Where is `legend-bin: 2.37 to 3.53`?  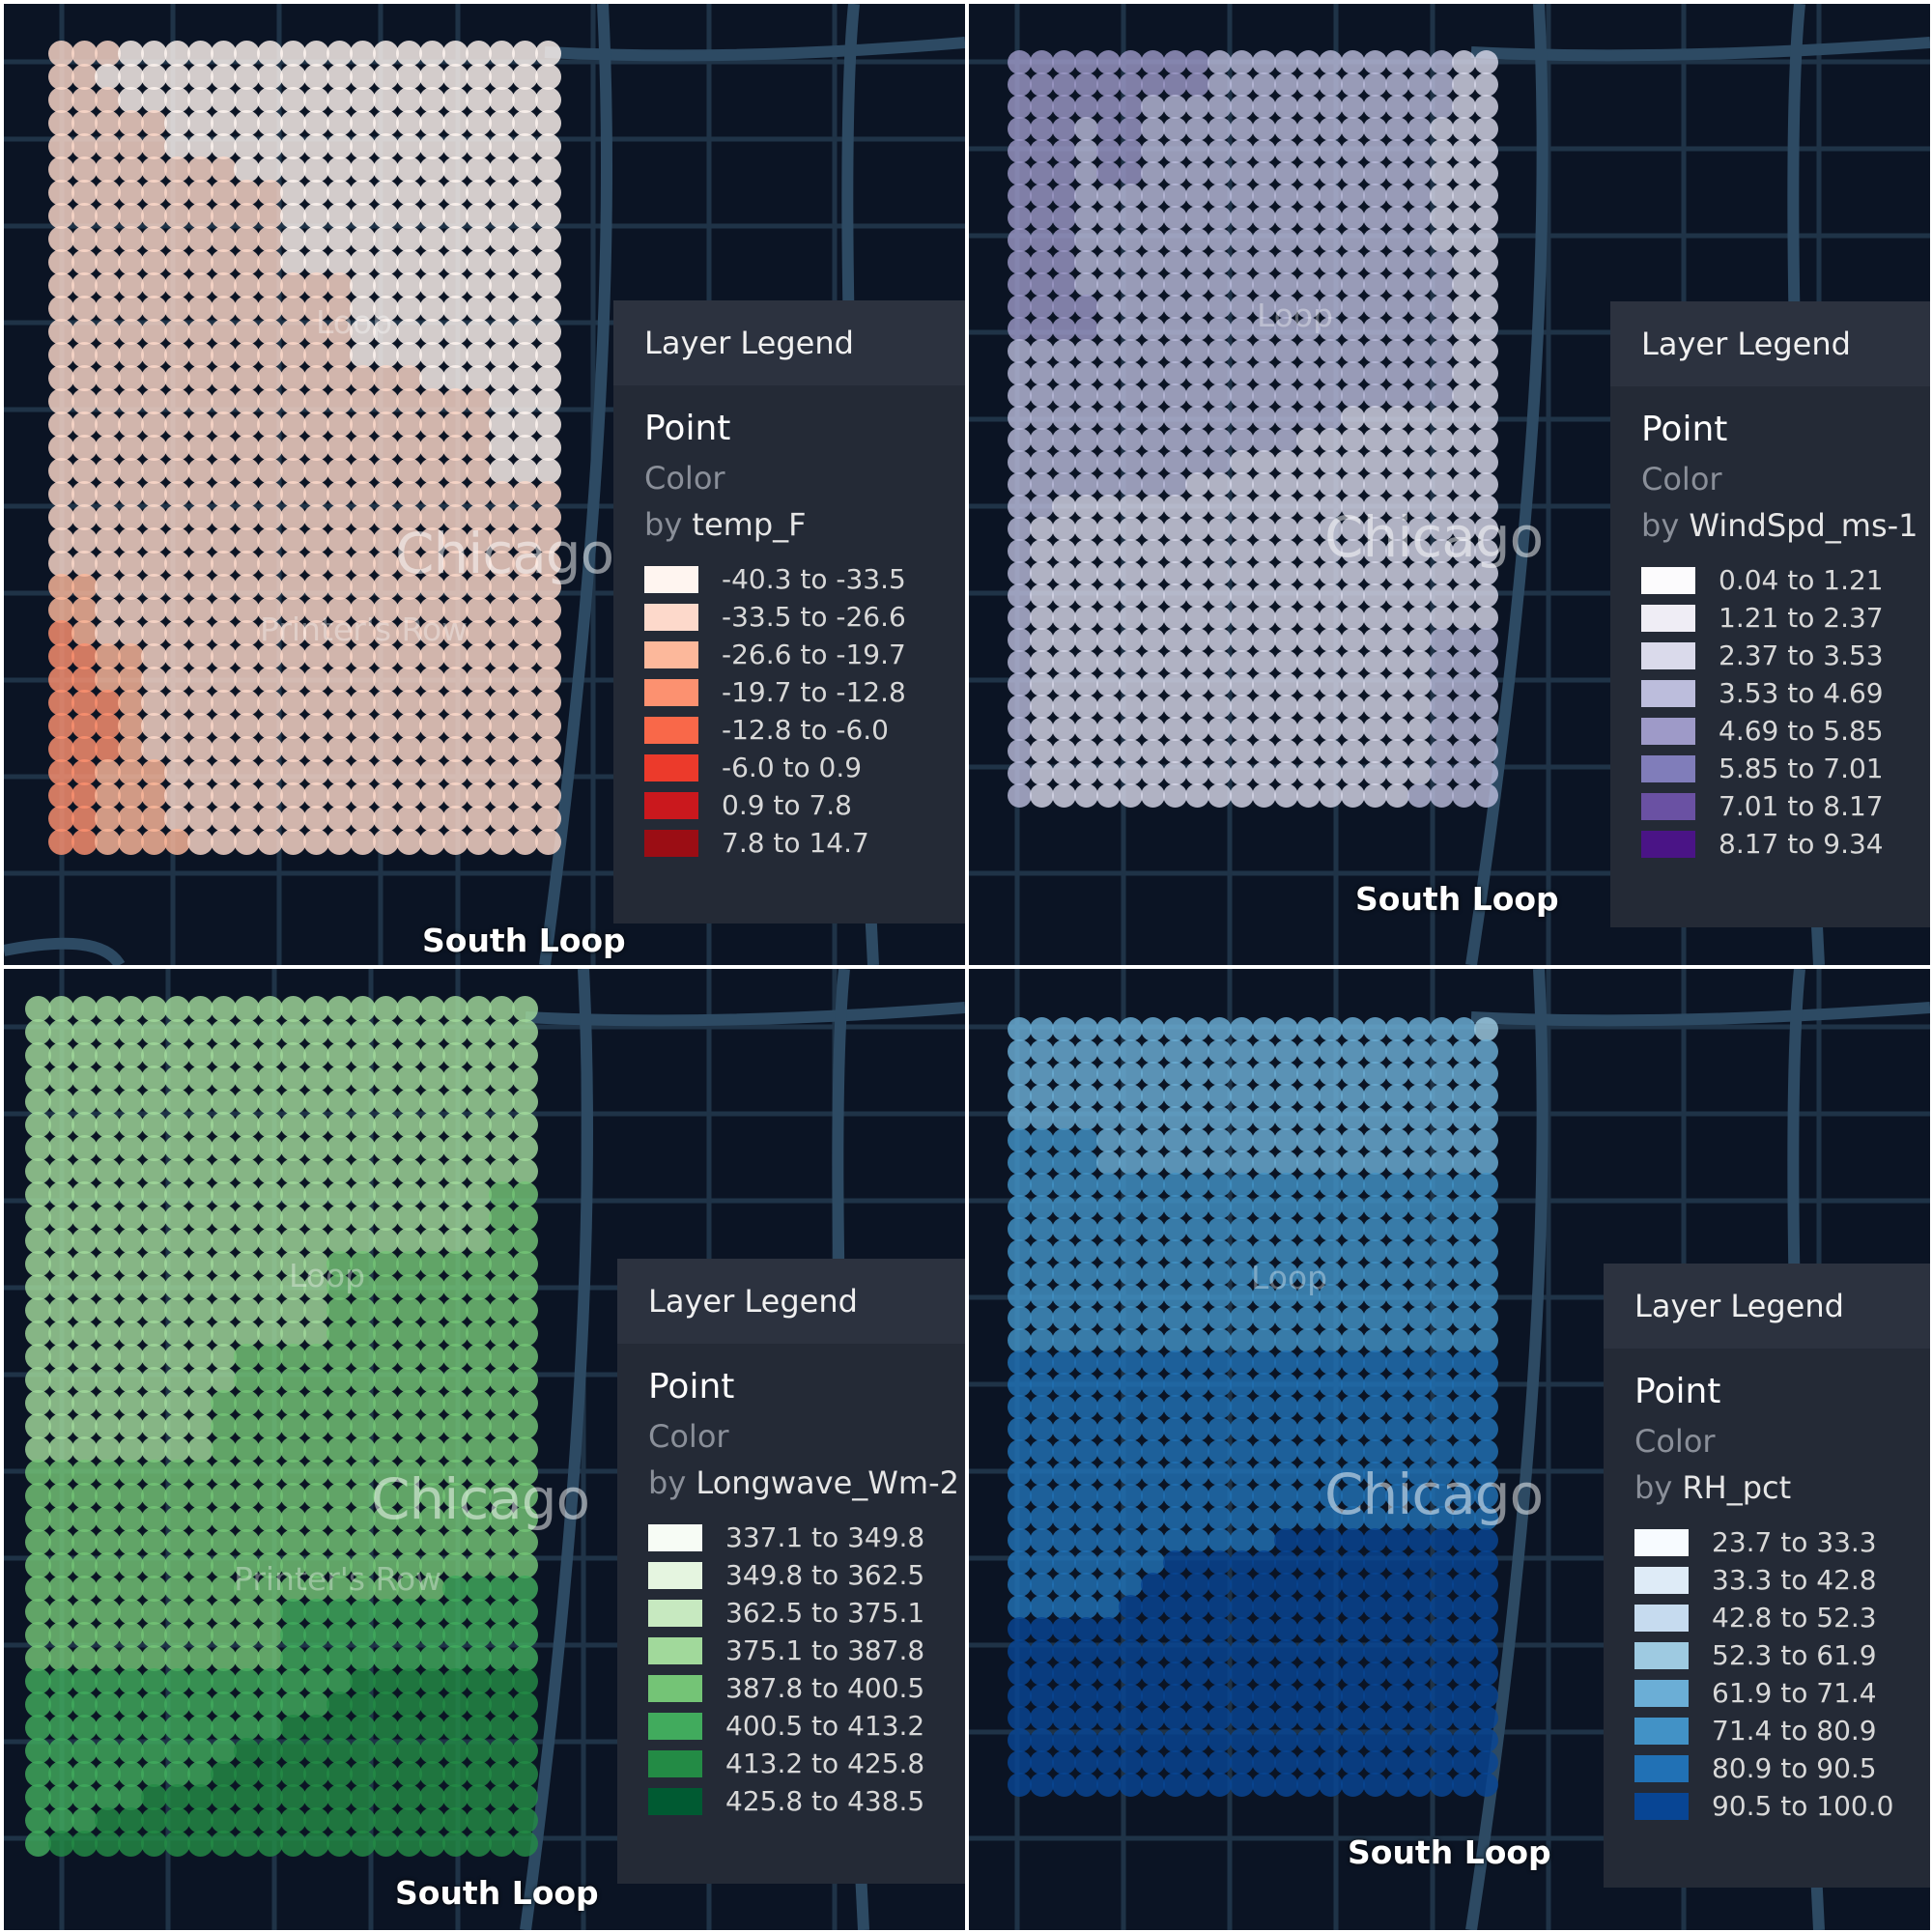
legend-bin: 2.37 to 3.53 is located at coordinates (1785, 655).